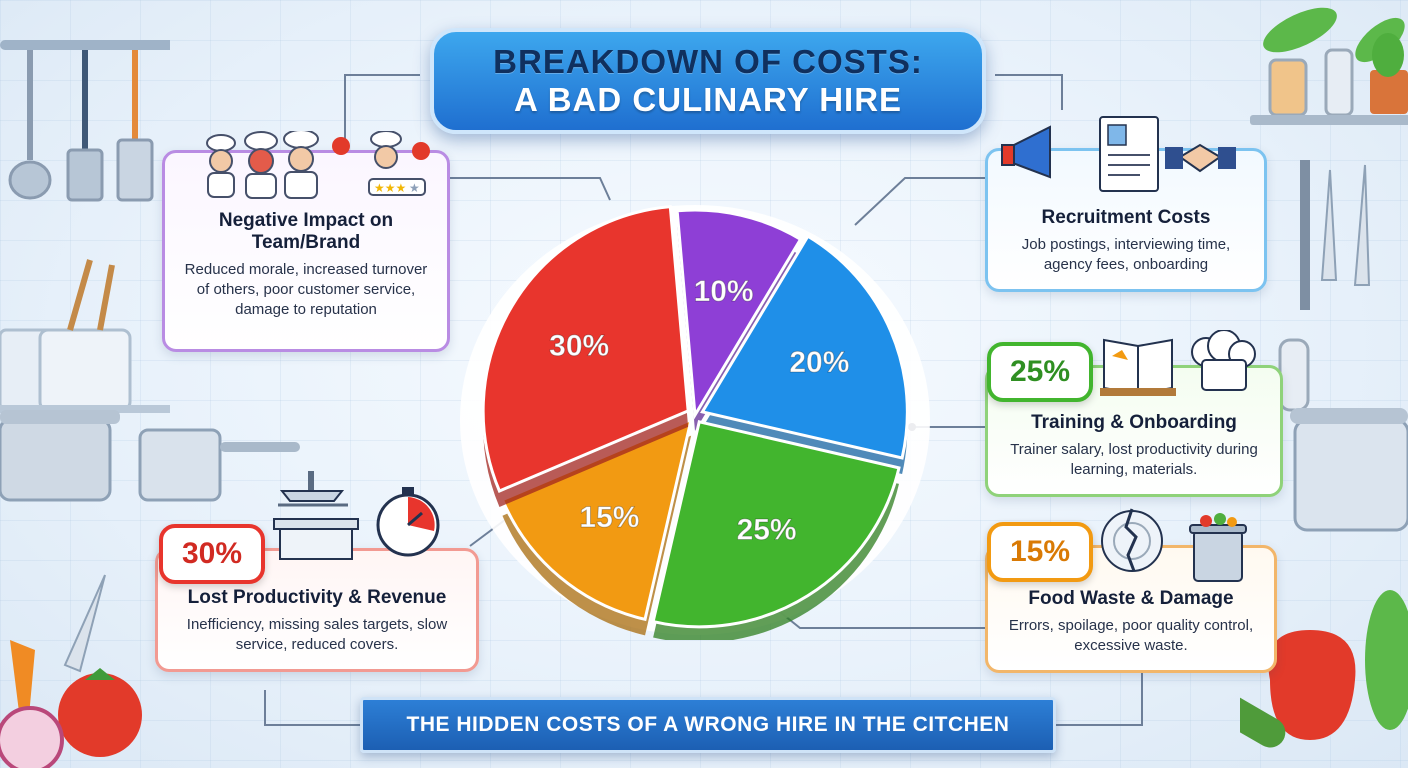 The width and height of the screenshot is (1408, 768). I want to click on megaphone-resume-handshake-icon, so click(1118, 154).